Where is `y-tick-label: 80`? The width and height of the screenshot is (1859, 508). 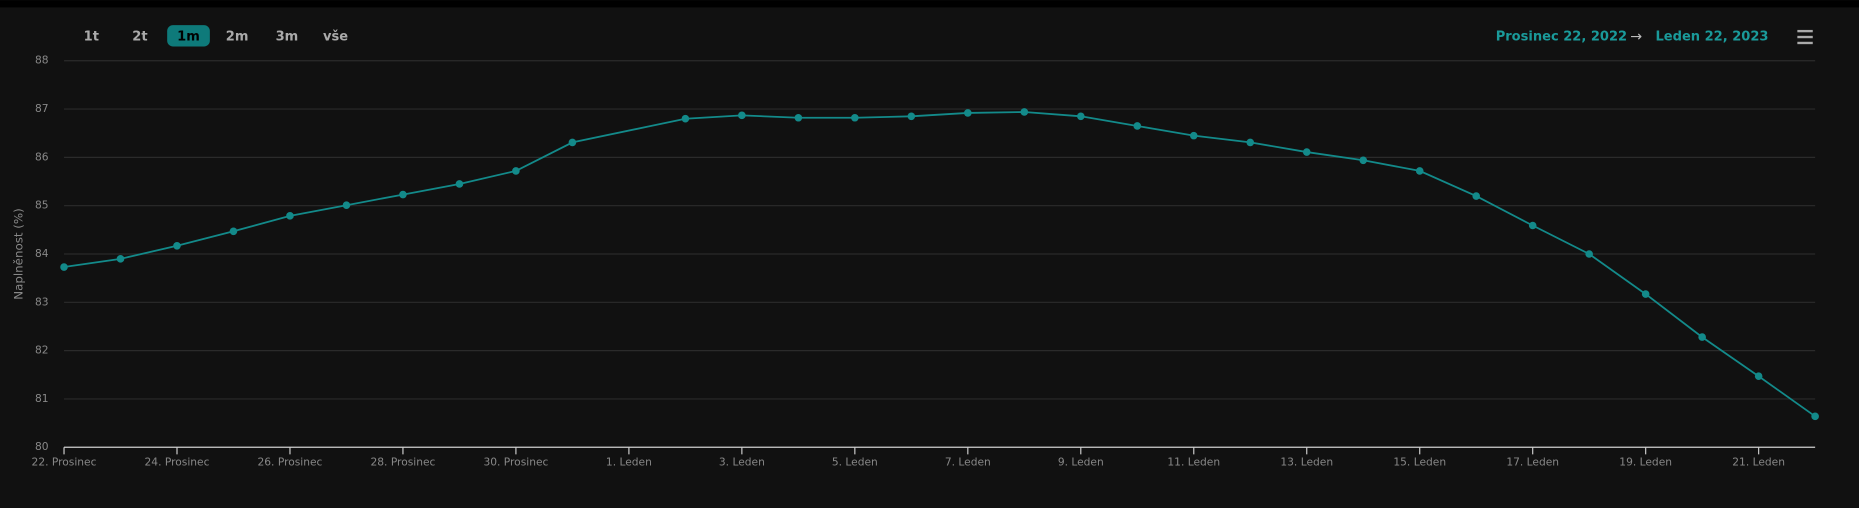 y-tick-label: 80 is located at coordinates (42, 446).